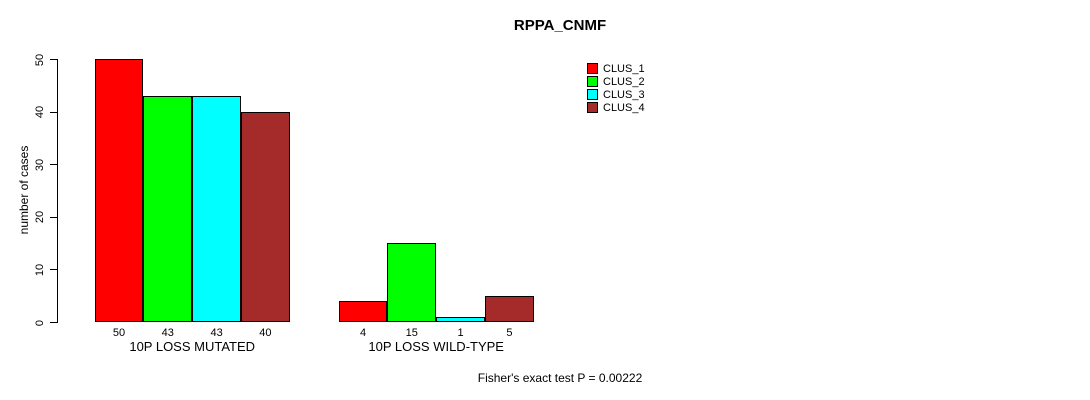 The width and height of the screenshot is (1090, 400). What do you see at coordinates (24, 190) in the screenshot?
I see `y-axis-label: number of cases` at bounding box center [24, 190].